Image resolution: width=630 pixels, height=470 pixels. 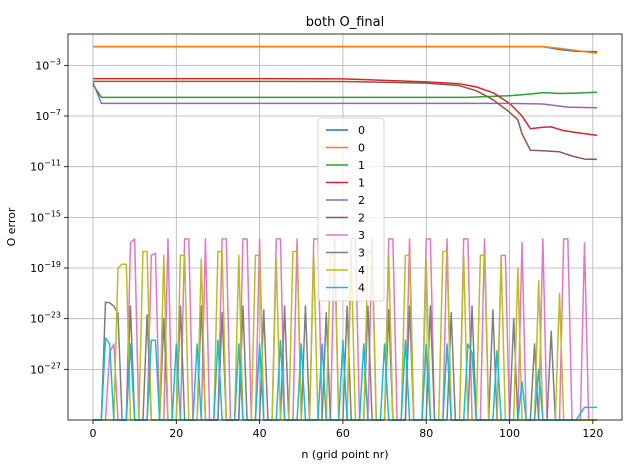 What do you see at coordinates (344, 454) in the screenshot?
I see `x-axis-label: n (grid point nr)` at bounding box center [344, 454].